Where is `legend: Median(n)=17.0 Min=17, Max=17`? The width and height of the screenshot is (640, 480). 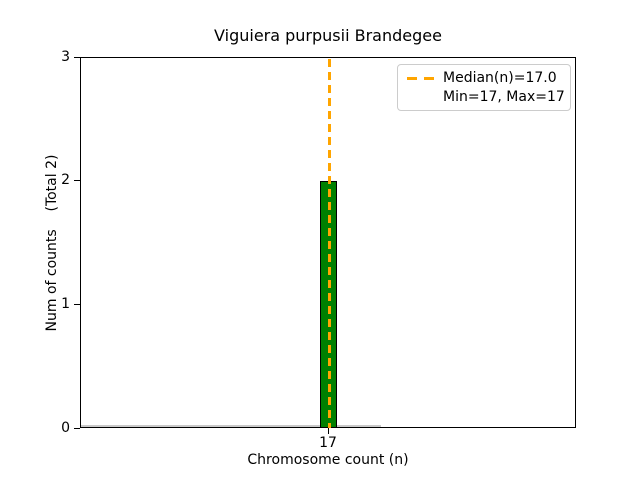
legend: Median(n)=17.0 Min=17, Max=17 is located at coordinates (484, 87).